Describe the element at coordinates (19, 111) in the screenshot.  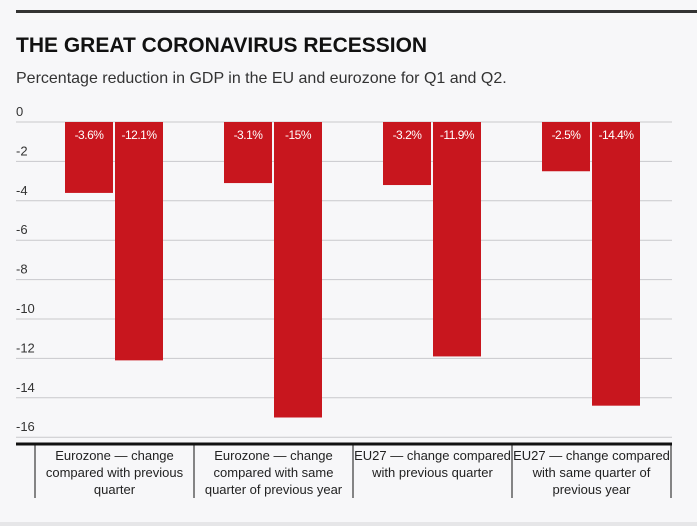
I see `y-tick-label: 0` at that location.